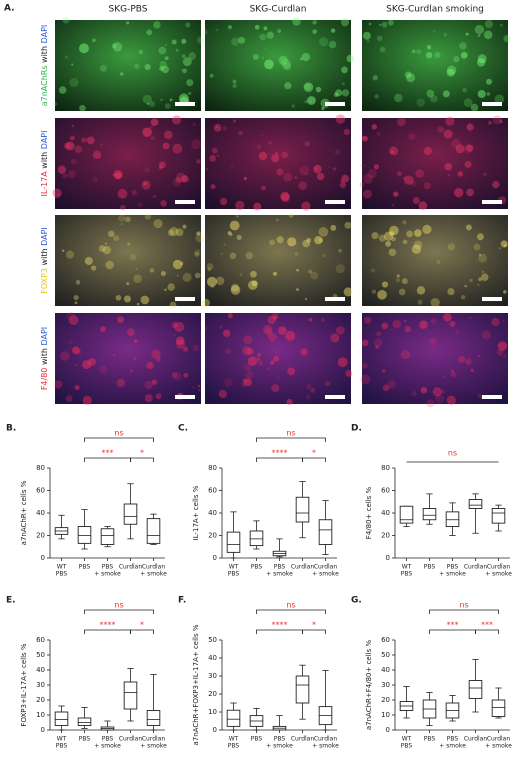 The height and width of the screenshot is (766, 520). Describe the element at coordinates (142, 453) in the screenshot. I see `significance-label: *` at that location.